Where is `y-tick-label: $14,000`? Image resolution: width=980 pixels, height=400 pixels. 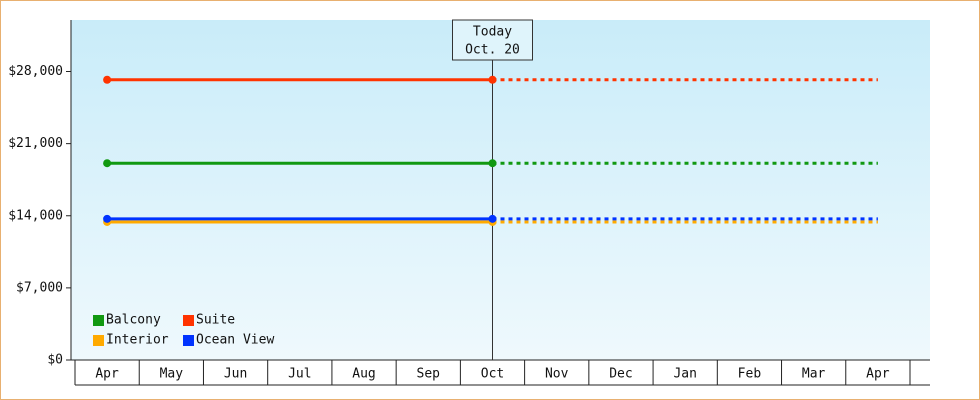 y-tick-label: $14,000 is located at coordinates (35, 215).